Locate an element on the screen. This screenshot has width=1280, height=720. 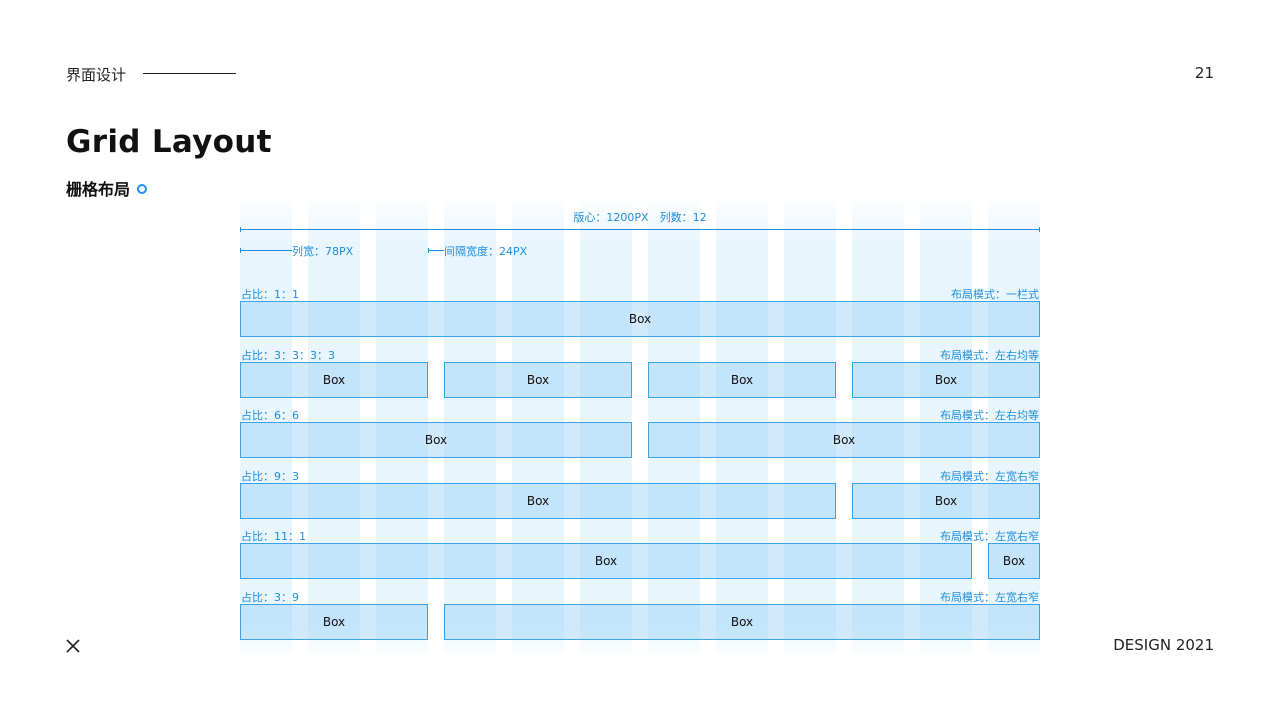
page-number: 21 is located at coordinates (1204, 73).